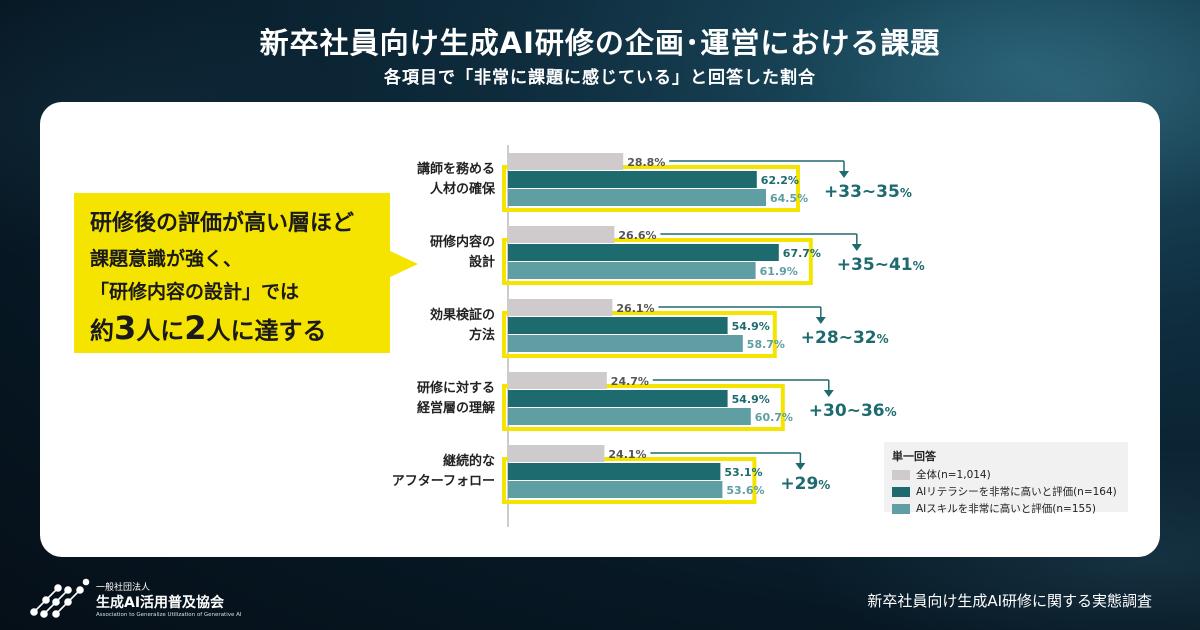 Image resolution: width=1200 pixels, height=630 pixels. What do you see at coordinates (463, 189) in the screenshot?
I see `category-label: 人材の確保` at bounding box center [463, 189].